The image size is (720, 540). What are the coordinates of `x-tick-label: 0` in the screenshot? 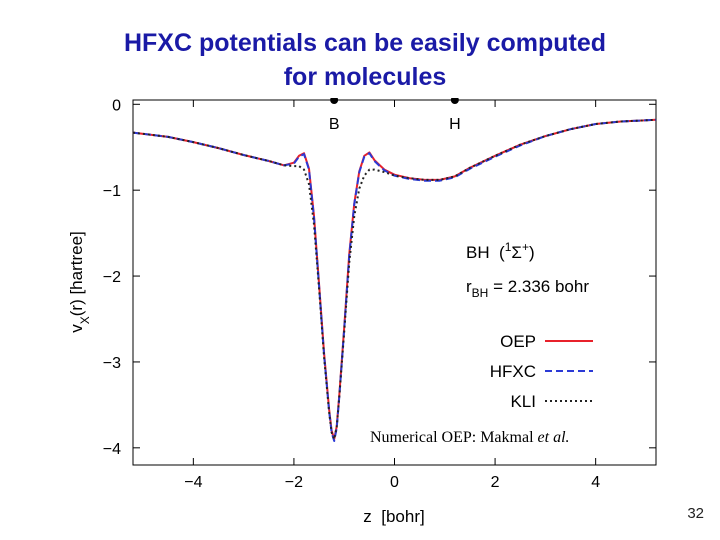 It's located at (394, 482).